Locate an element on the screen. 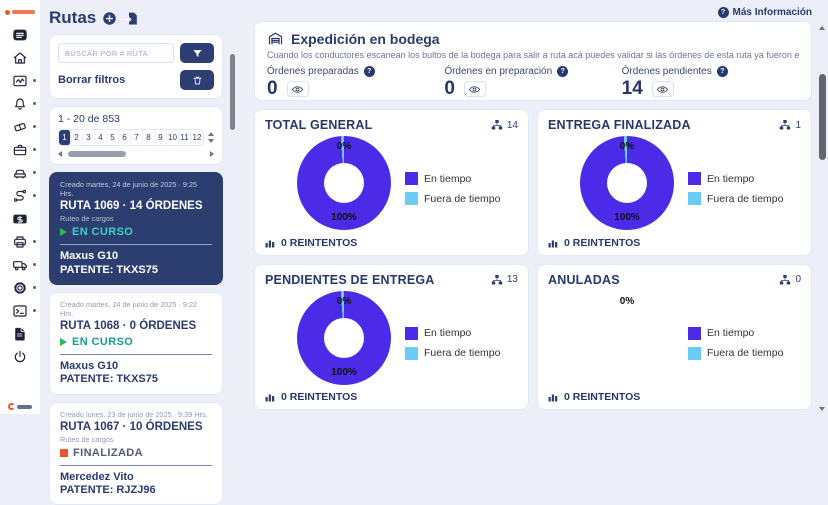  delete-button is located at coordinates (197, 80).